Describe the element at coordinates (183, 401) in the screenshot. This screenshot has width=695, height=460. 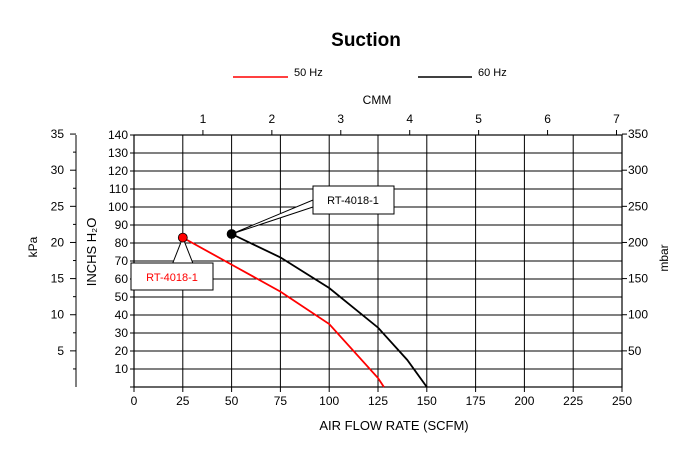
I see `x-tick-label: 25` at that location.